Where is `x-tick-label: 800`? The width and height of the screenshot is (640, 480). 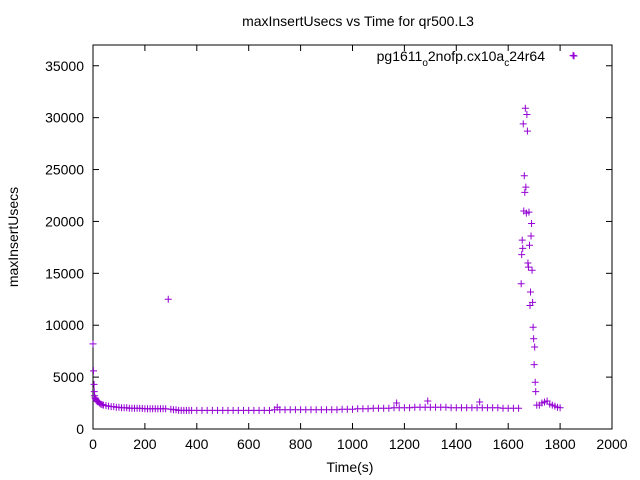
x-tick-label: 800 is located at coordinates (301, 444).